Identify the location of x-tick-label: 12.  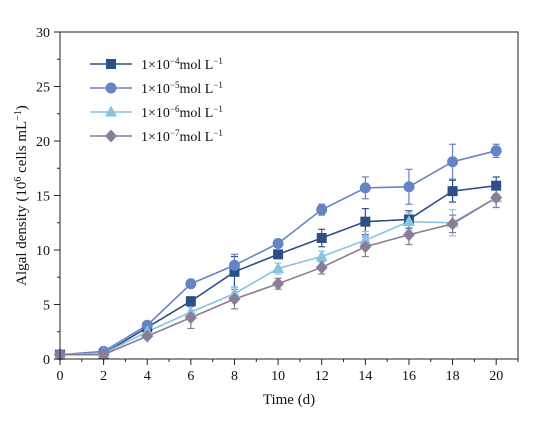
(322, 376).